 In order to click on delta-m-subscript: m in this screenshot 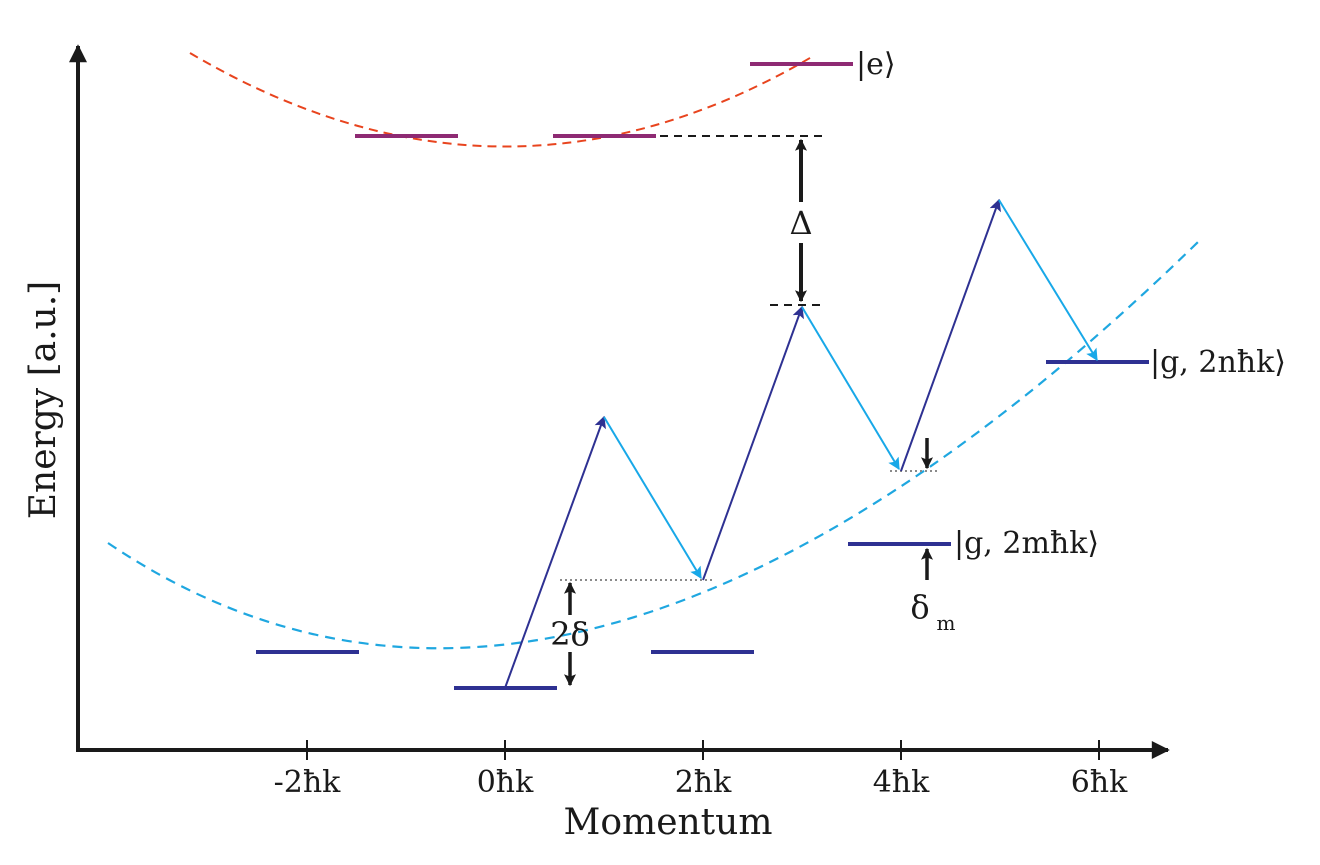, I will do `click(946, 623)`.